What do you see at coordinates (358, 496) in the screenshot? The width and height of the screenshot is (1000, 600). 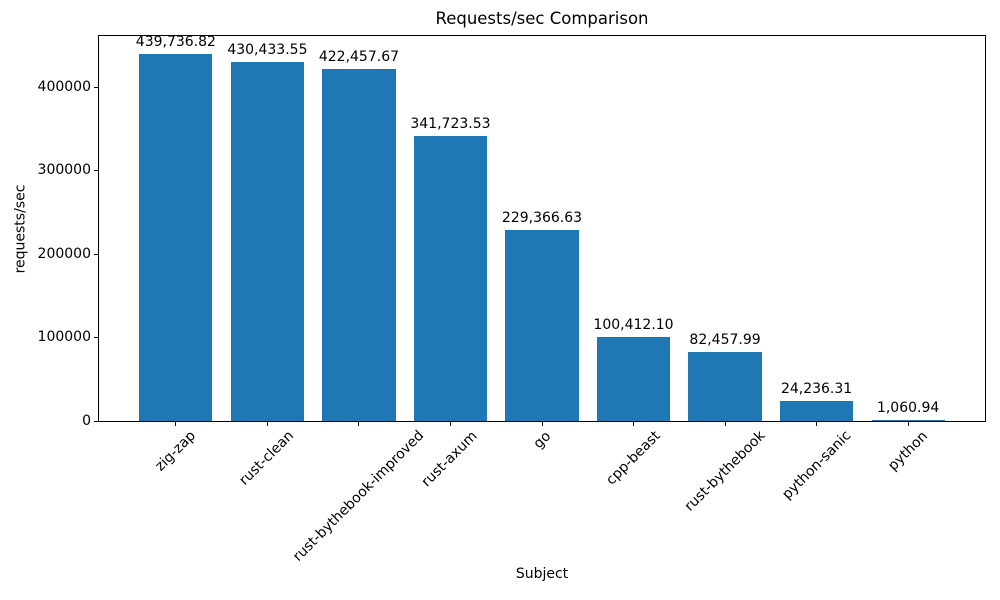 I see `x-tick-label: rust-bythebook-improved` at bounding box center [358, 496].